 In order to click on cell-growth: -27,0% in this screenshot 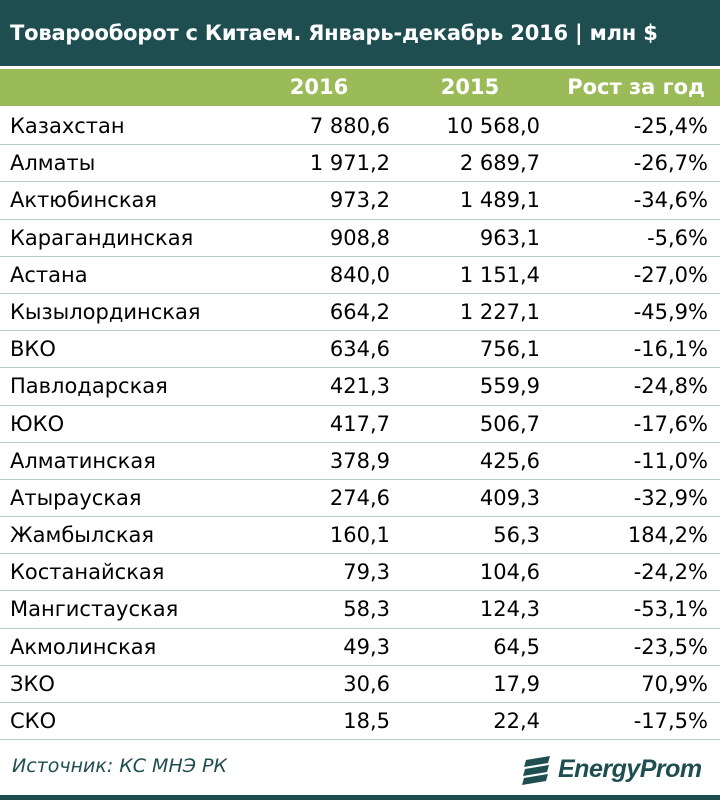, I will do `click(670, 274)`.